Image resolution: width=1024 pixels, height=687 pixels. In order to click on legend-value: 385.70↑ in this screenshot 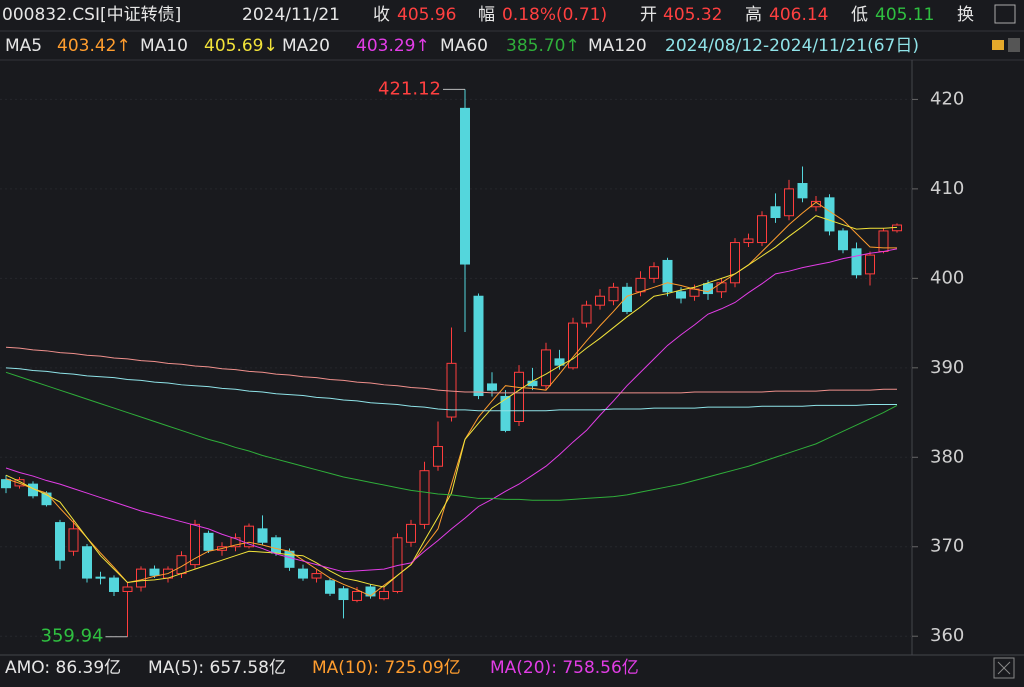, I will do `click(543, 46)`.